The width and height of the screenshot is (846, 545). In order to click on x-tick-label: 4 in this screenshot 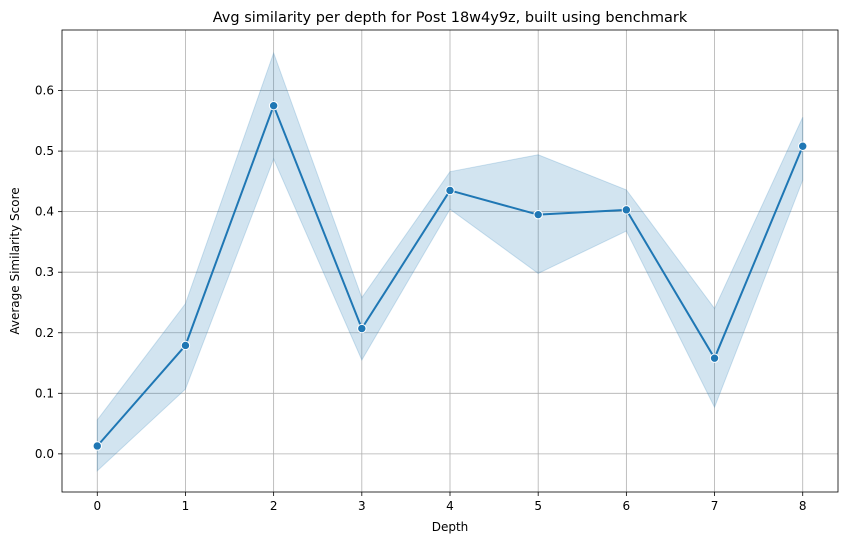, I will do `click(450, 506)`.